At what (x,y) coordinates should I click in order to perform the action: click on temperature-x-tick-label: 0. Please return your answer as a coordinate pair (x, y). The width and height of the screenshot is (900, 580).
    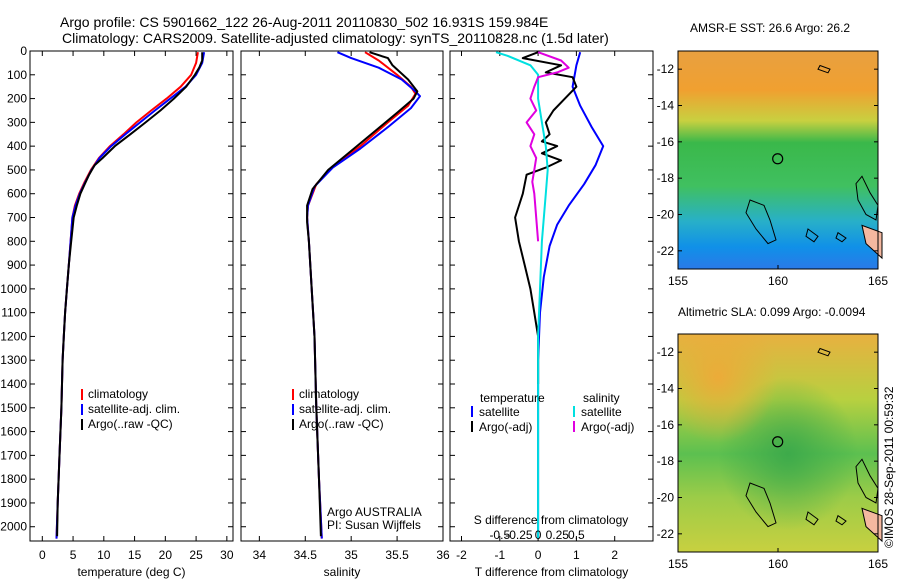
    Looking at the image, I should click on (42, 555).